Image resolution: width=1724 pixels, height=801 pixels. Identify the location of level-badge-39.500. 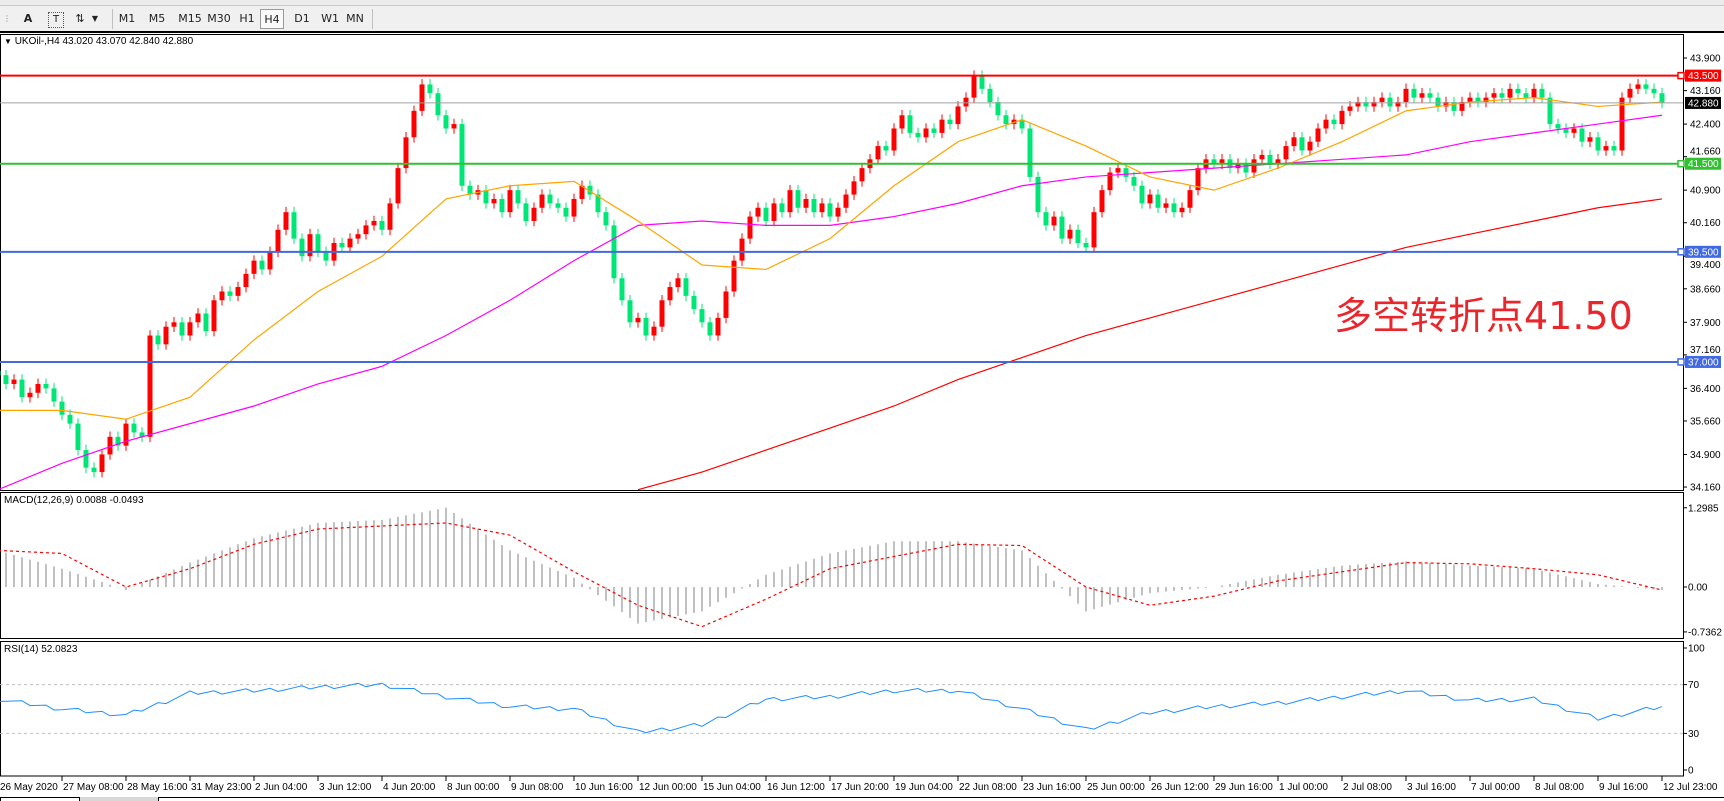
(1703, 251).